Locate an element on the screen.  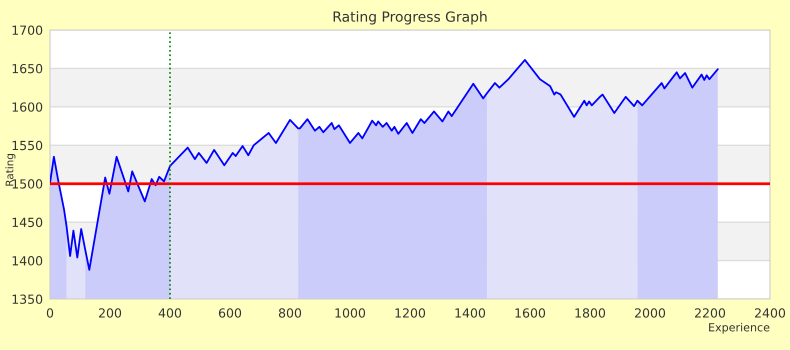
x-tick-label: 1800 is located at coordinates (590, 313).